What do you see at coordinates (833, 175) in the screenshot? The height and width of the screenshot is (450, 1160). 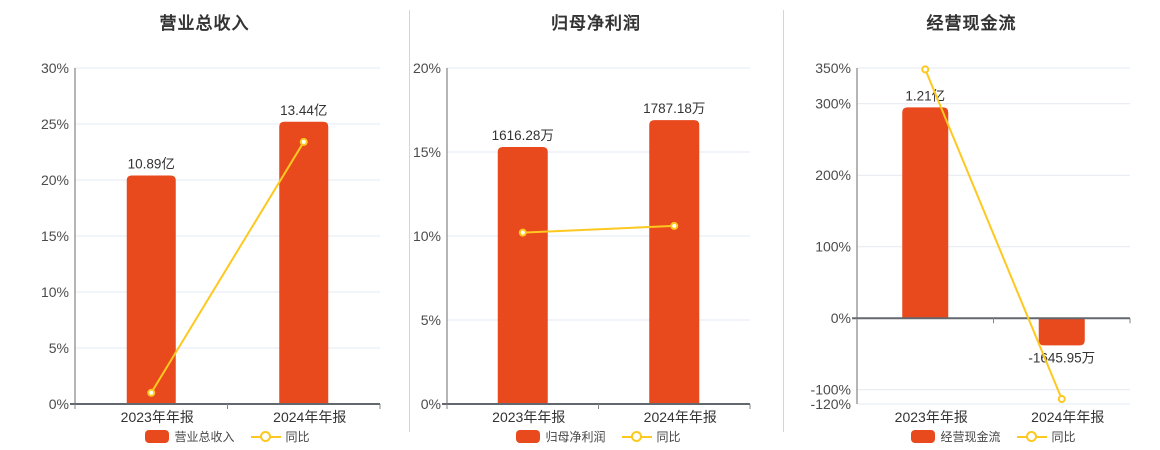 I see `y-tick-label: 200%` at bounding box center [833, 175].